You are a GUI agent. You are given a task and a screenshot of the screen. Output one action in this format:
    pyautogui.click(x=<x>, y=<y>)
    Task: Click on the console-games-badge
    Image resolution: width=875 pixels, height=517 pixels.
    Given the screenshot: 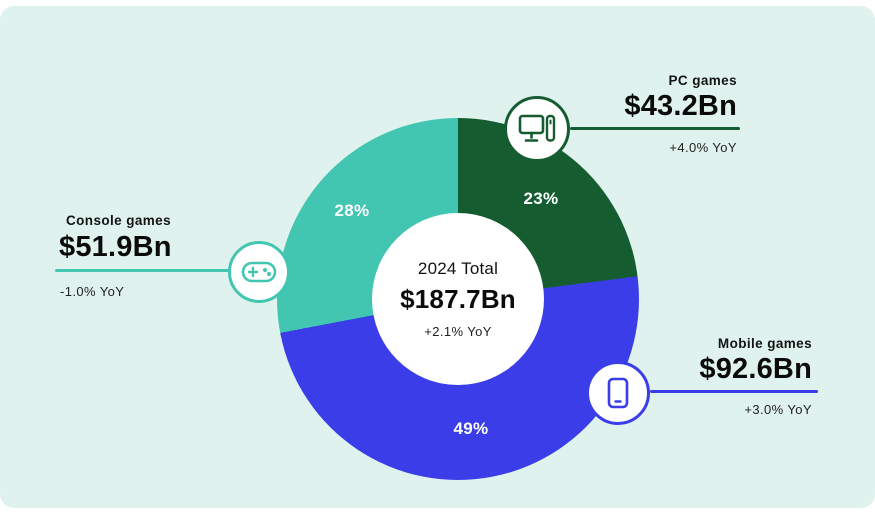 What is the action you would take?
    pyautogui.click(x=259, y=272)
    